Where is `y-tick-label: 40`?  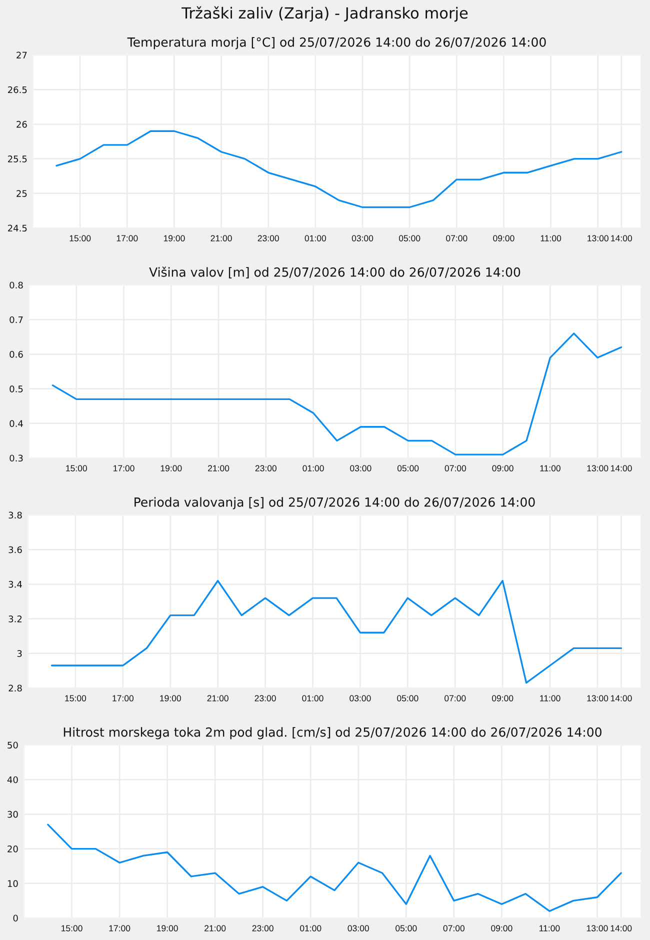 y-tick-label: 40 is located at coordinates (12, 780).